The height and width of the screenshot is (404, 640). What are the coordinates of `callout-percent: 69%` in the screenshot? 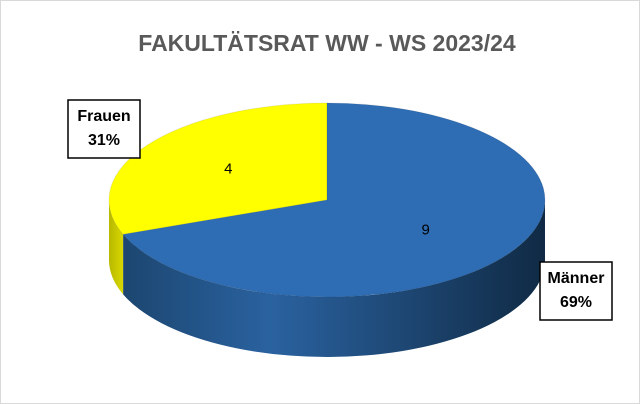 It's located at (576, 302).